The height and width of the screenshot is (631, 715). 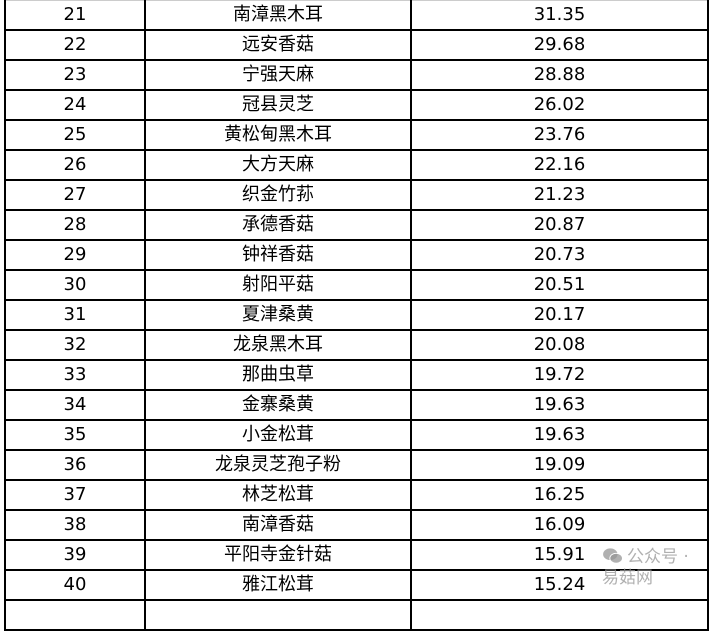 I want to click on name-cell: 夏津桑黄, so click(x=278, y=315).